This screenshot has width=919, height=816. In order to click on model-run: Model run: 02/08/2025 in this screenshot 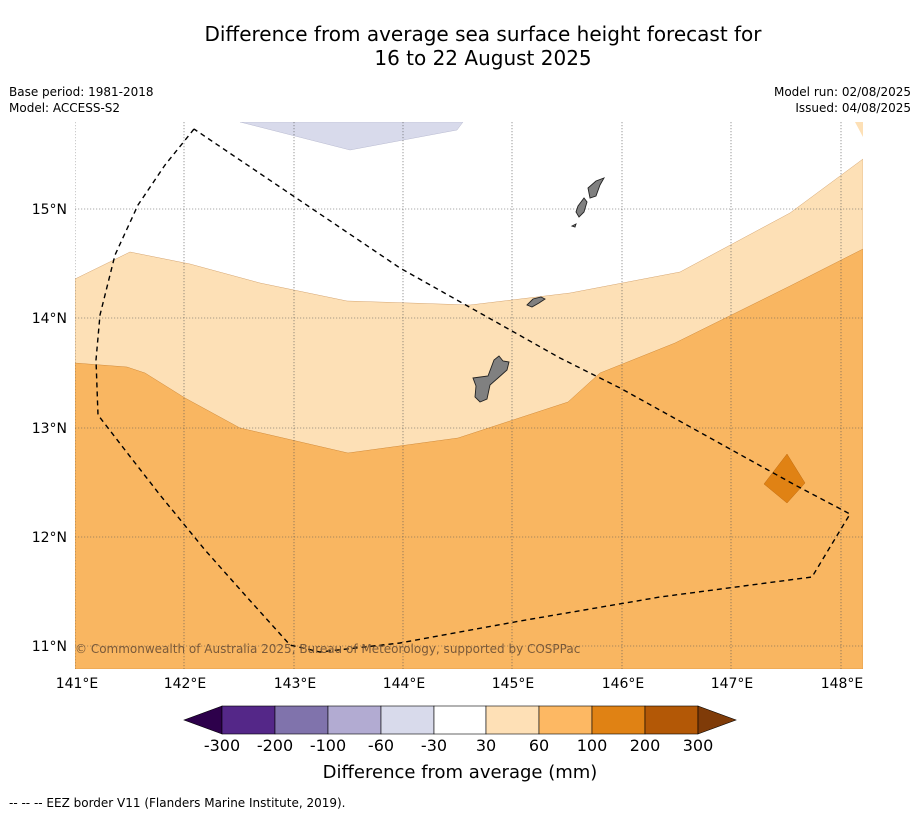, I will do `click(842, 92)`.